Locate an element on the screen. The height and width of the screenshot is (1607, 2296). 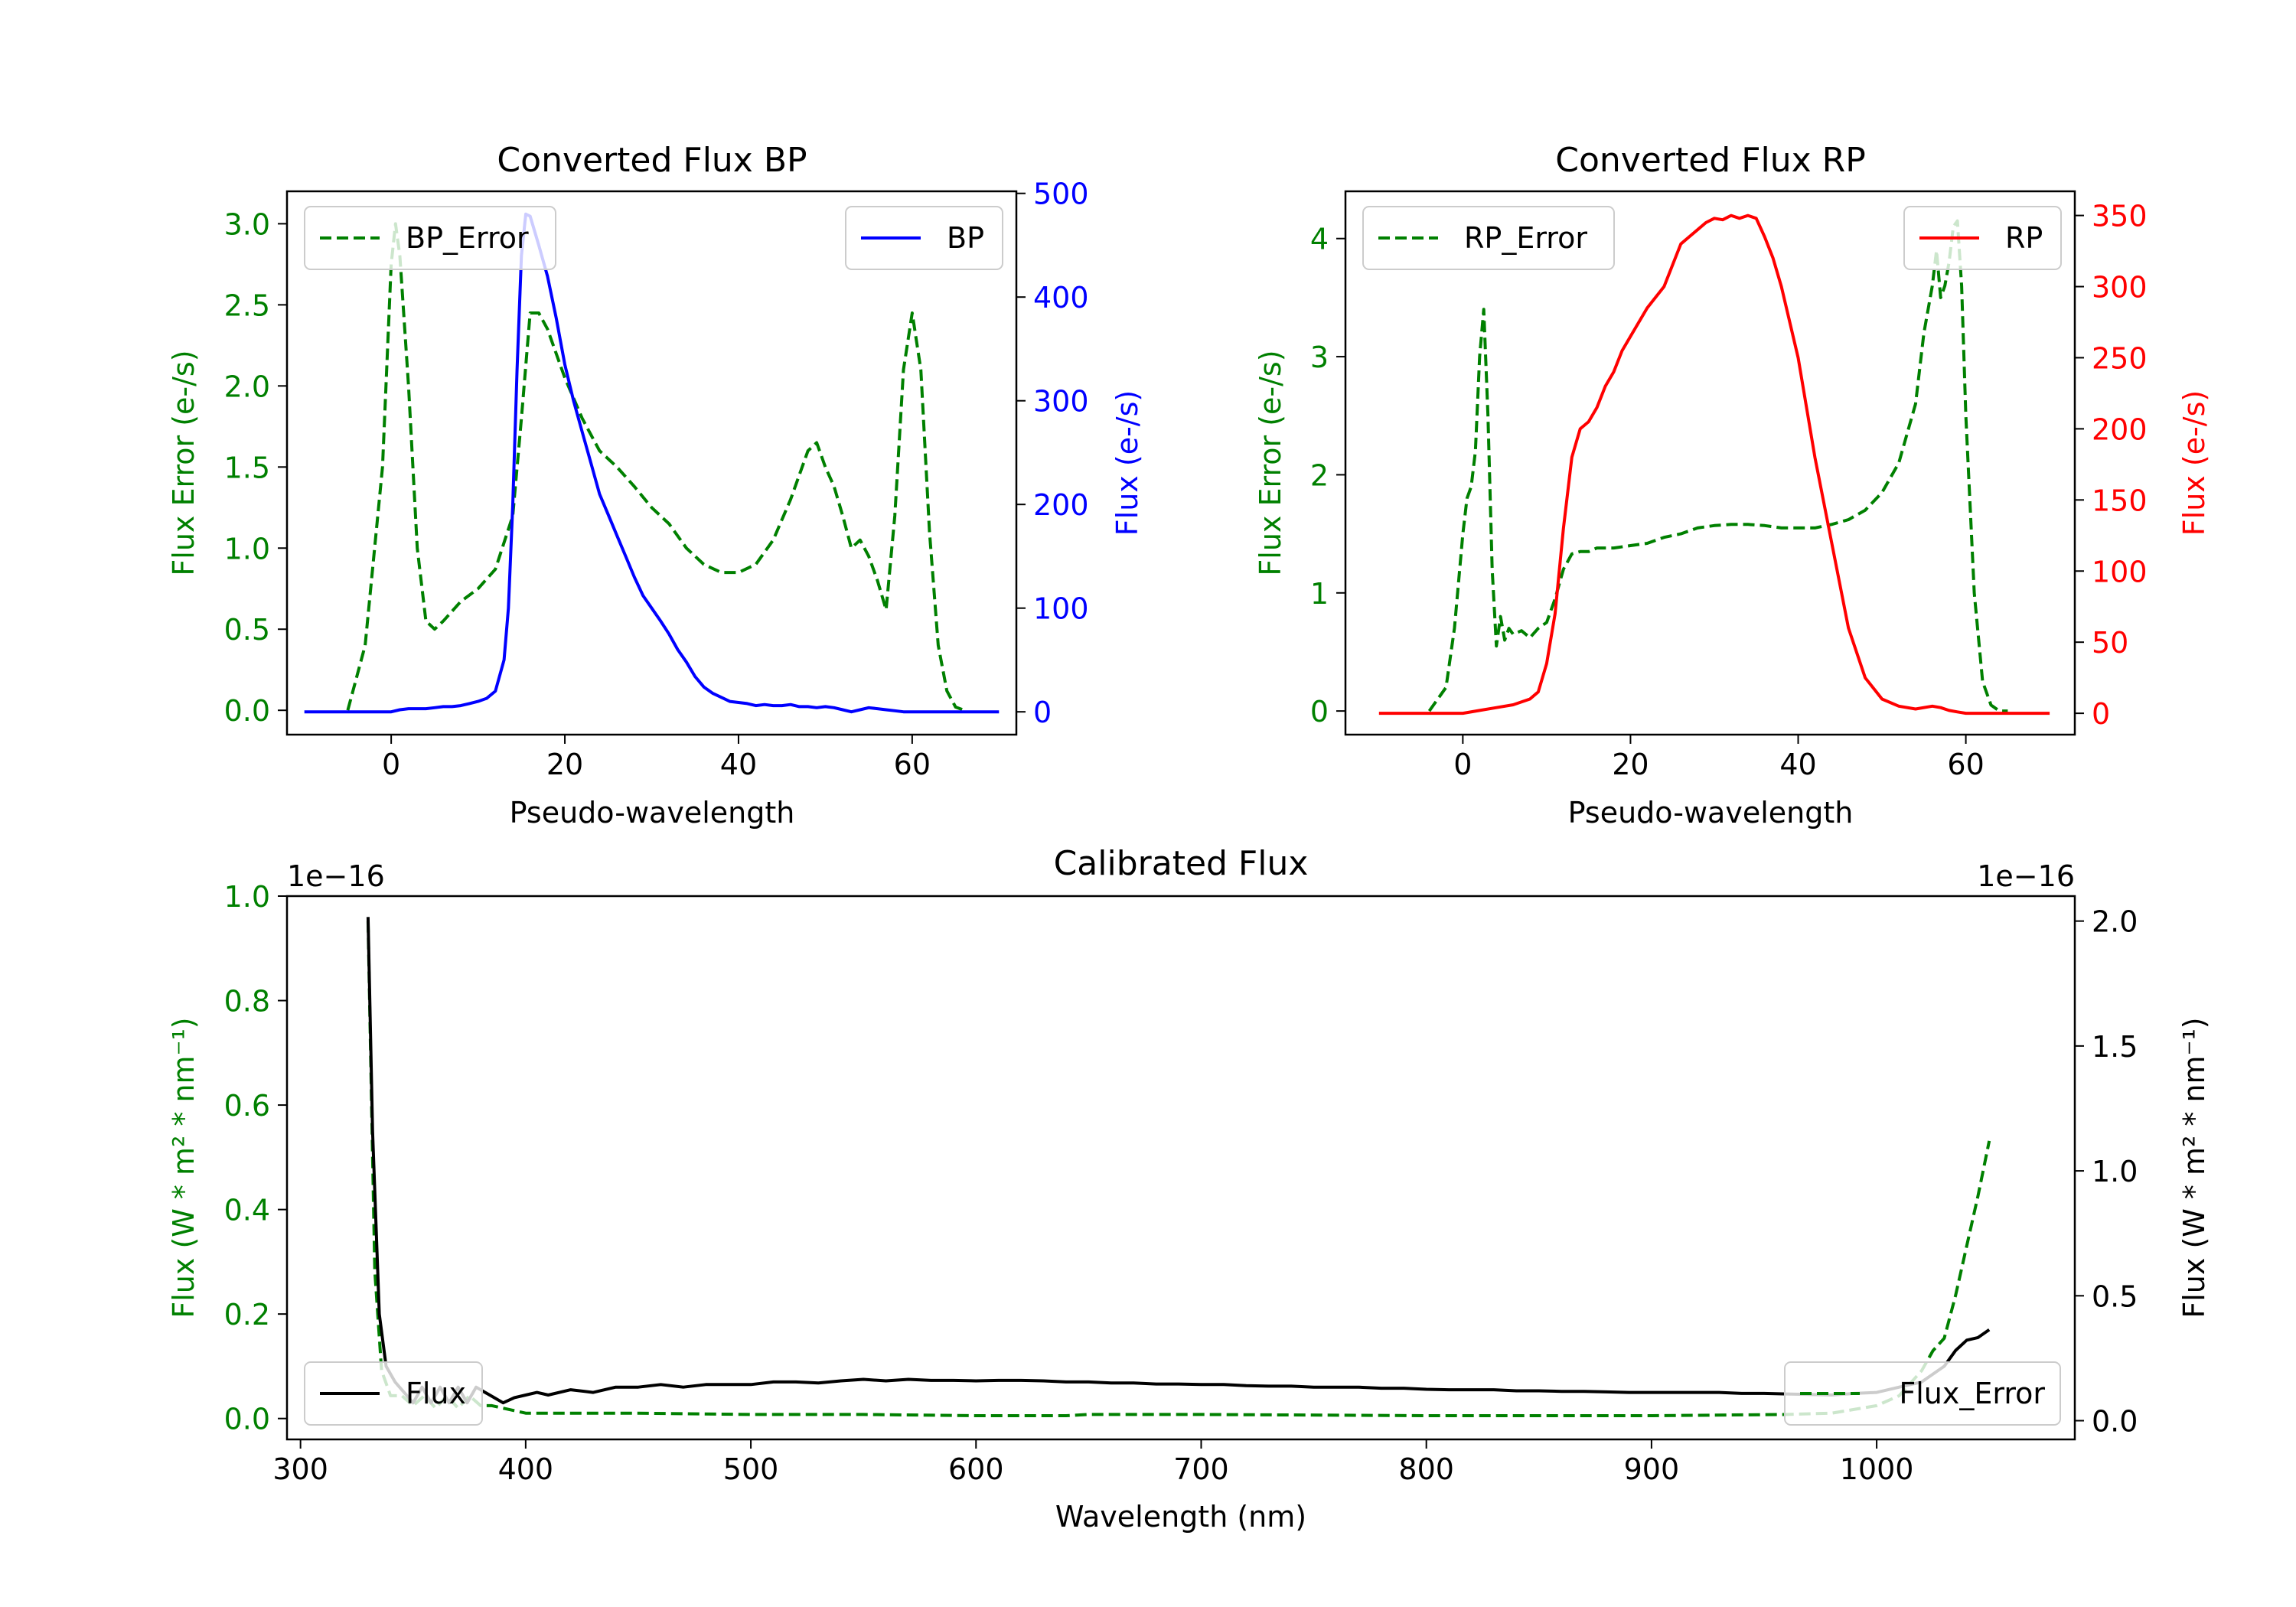
cal-ytick-left-label: 0.2 is located at coordinates (247, 1315).